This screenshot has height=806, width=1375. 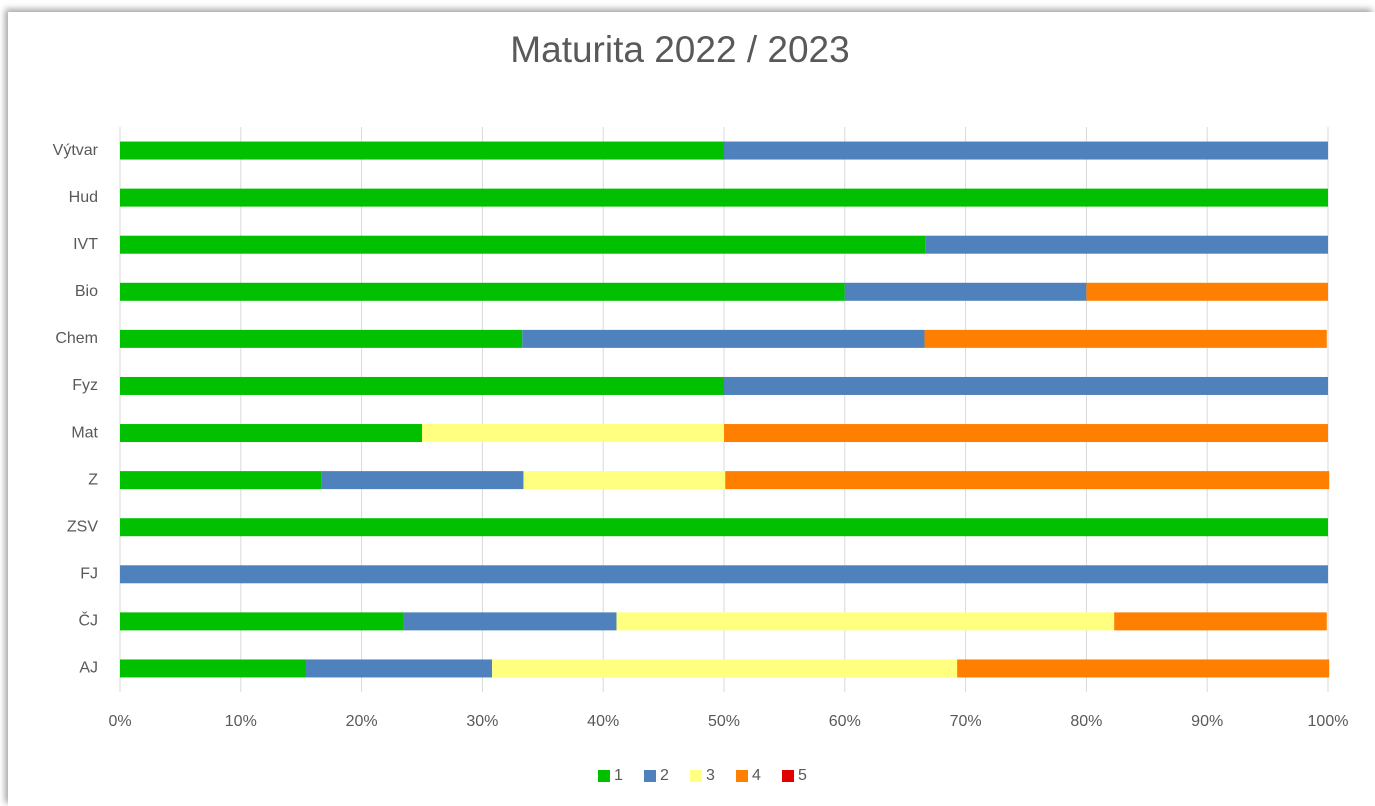 I want to click on x-tick-label: 70%, so click(x=966, y=721).